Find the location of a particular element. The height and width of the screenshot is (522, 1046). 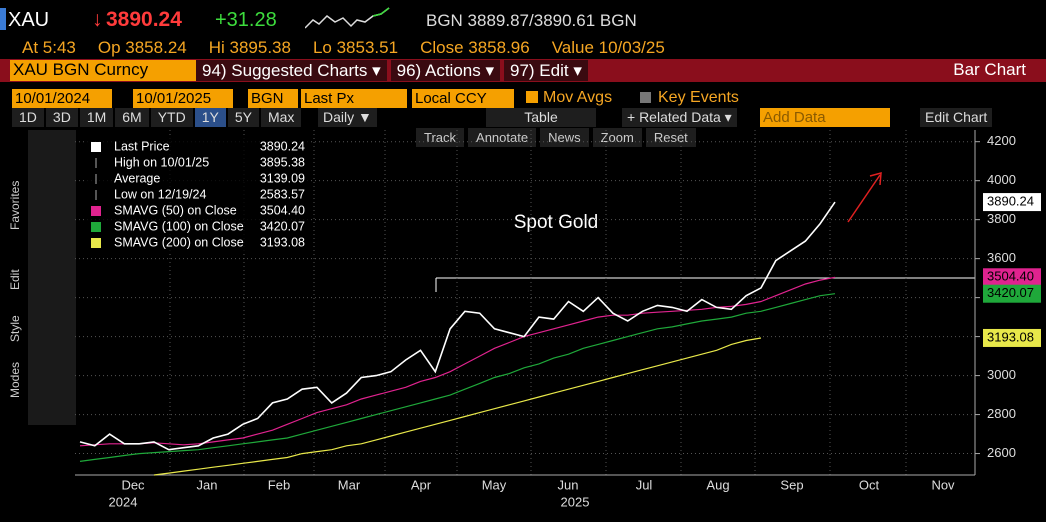

tool-button: News is located at coordinates (564, 137).